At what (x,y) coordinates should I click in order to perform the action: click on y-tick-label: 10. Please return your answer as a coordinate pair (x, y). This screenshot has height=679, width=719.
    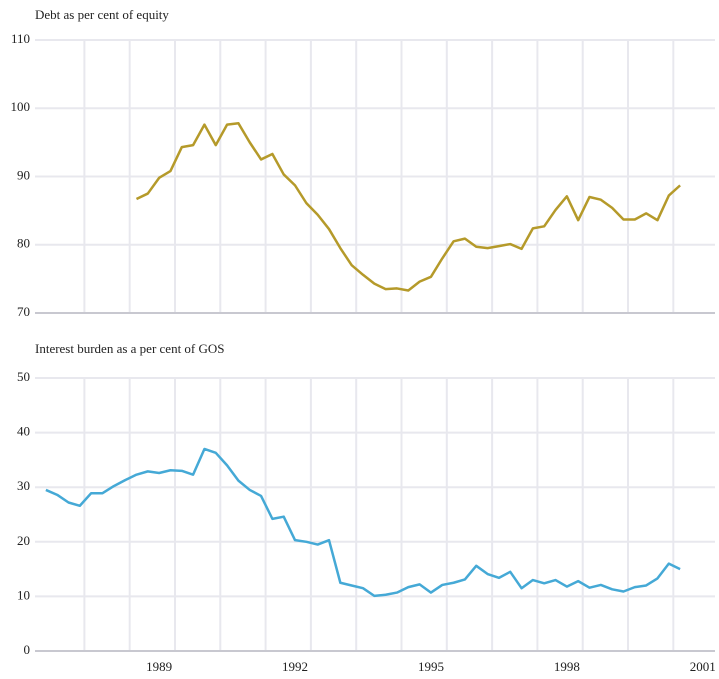
    Looking at the image, I should click on (23, 594).